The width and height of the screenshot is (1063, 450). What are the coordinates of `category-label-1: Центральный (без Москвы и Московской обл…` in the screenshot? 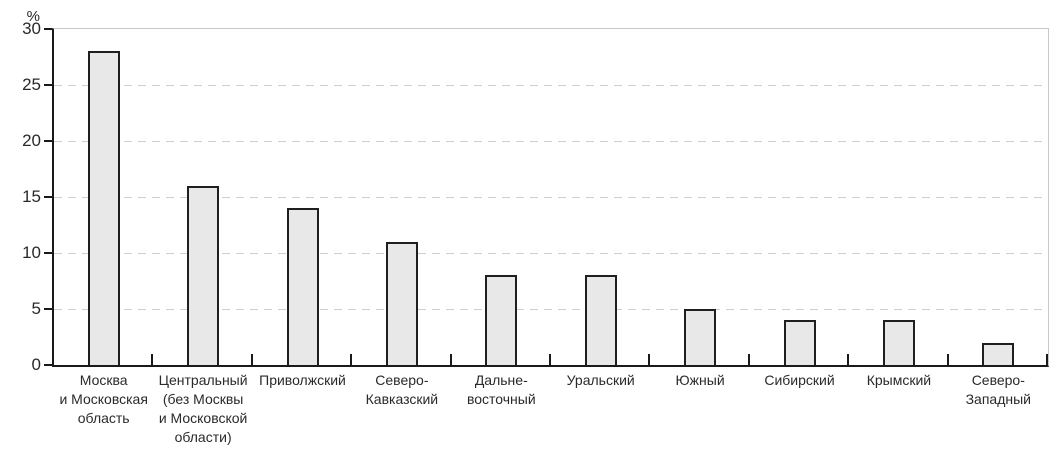 It's located at (203, 408).